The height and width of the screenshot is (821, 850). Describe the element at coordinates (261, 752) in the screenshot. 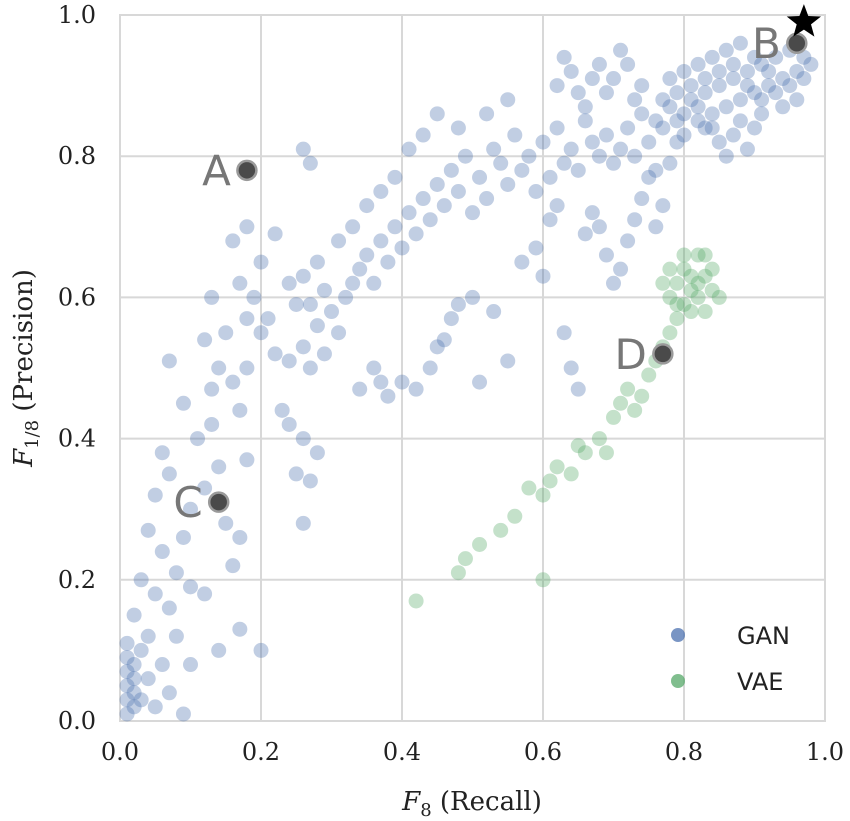

I see `x-tick-label: 0.2` at that location.